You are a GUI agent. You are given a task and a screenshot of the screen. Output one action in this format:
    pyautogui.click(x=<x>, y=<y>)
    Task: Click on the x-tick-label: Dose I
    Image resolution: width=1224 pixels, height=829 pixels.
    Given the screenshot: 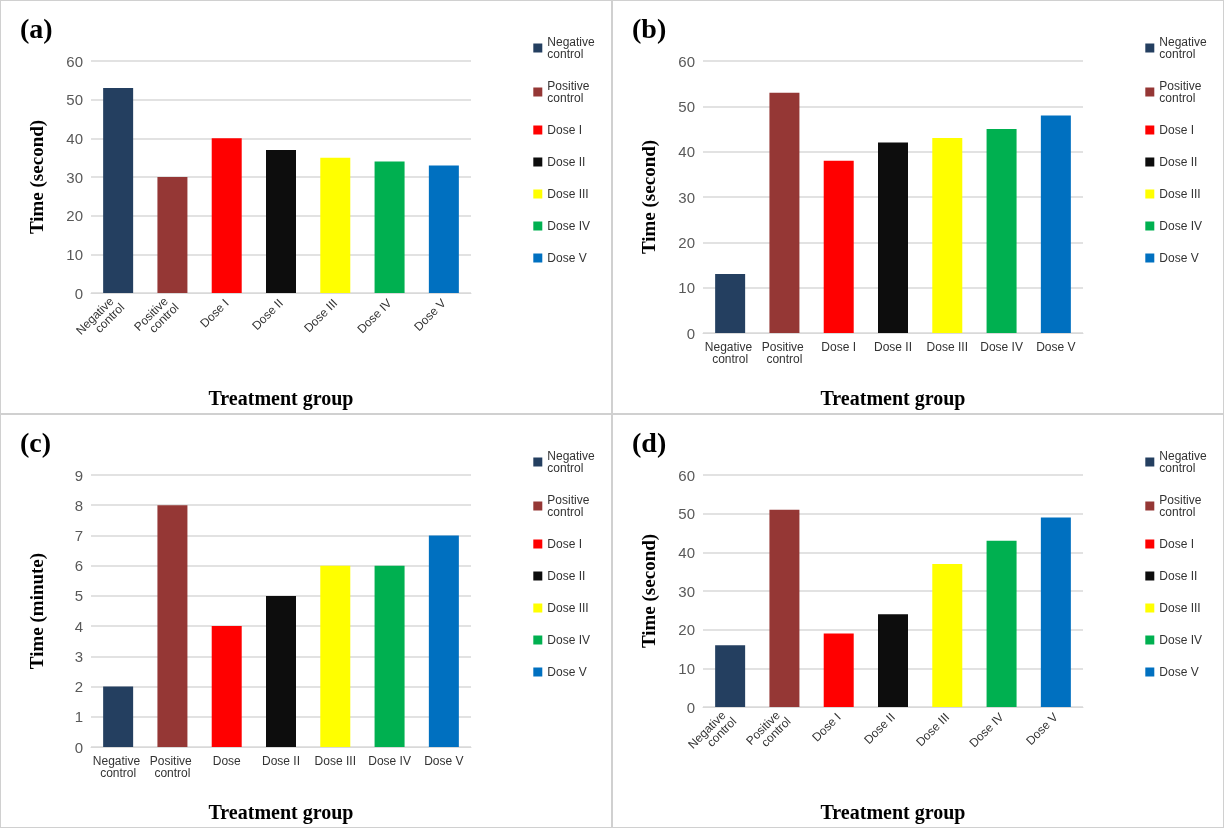 What is the action you would take?
    pyautogui.click(x=839, y=347)
    